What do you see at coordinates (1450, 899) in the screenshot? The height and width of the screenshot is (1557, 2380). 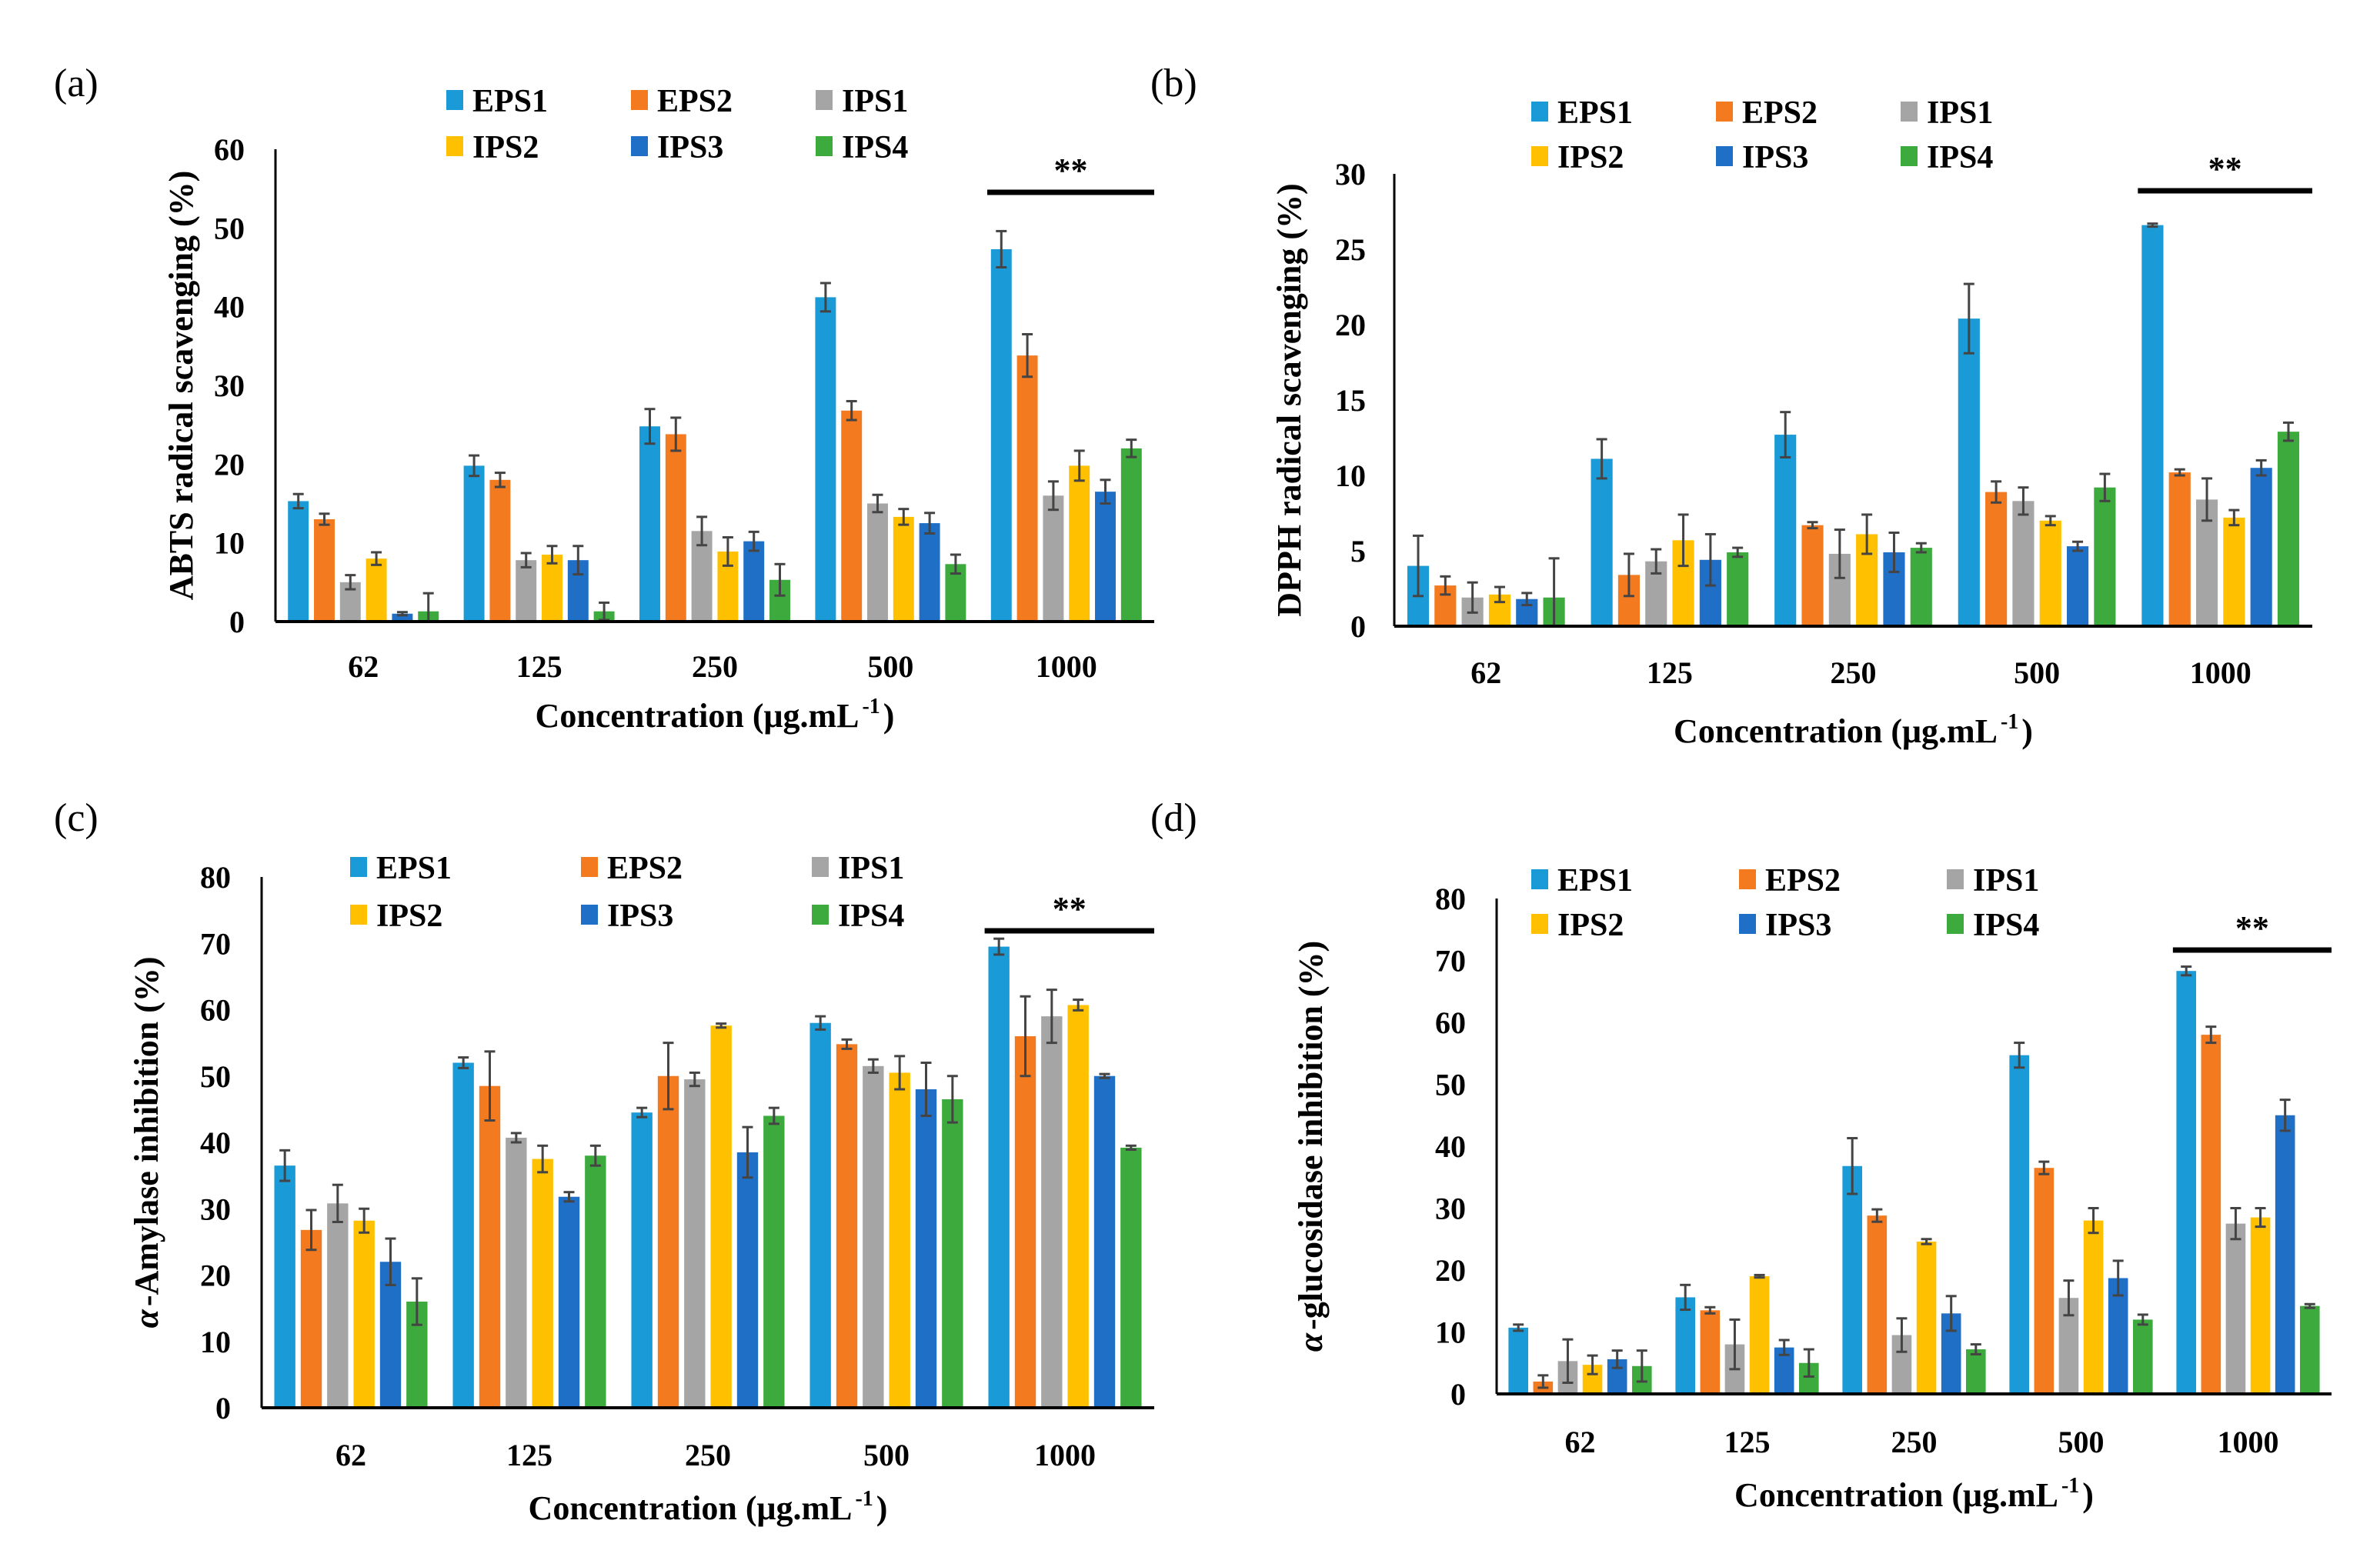 I see `y-tick-label: 80` at bounding box center [1450, 899].